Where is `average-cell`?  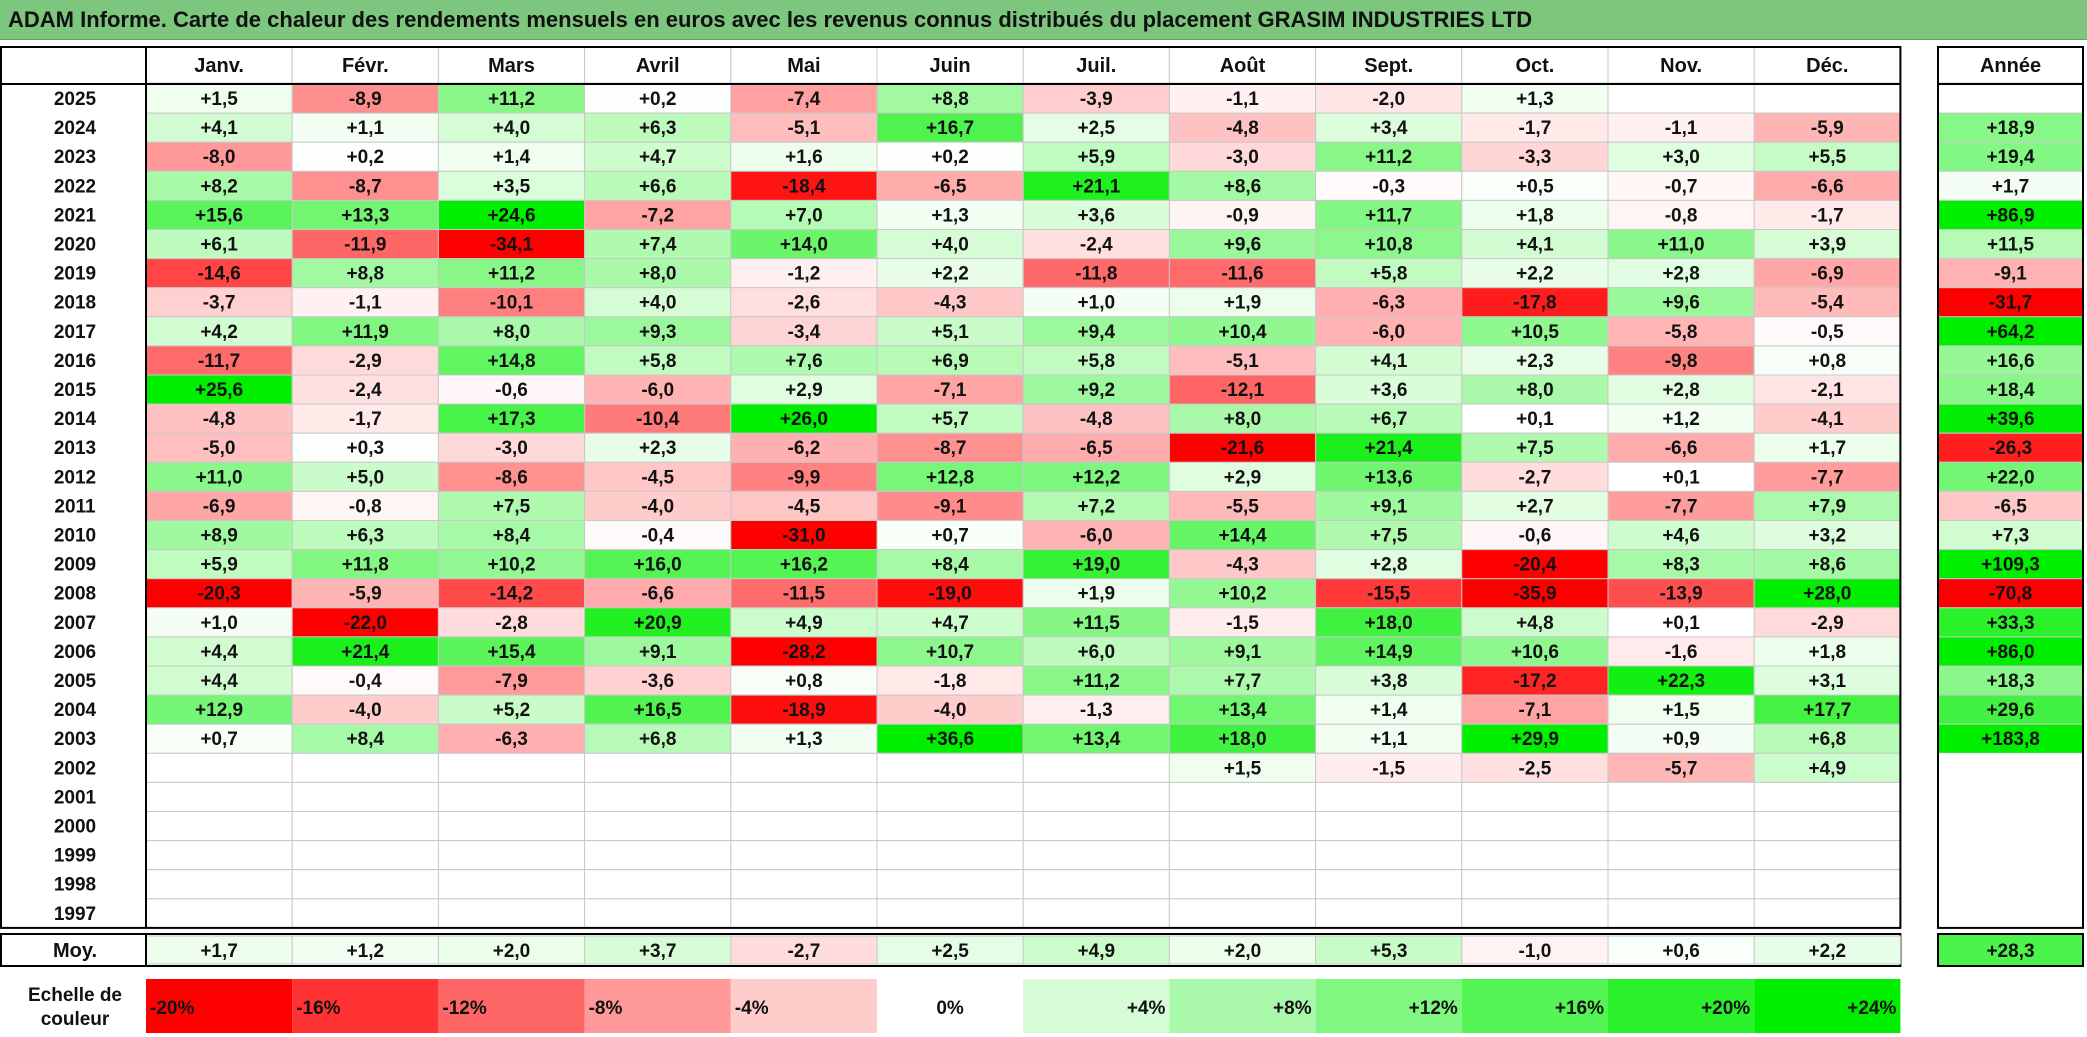 average-cell is located at coordinates (365, 950).